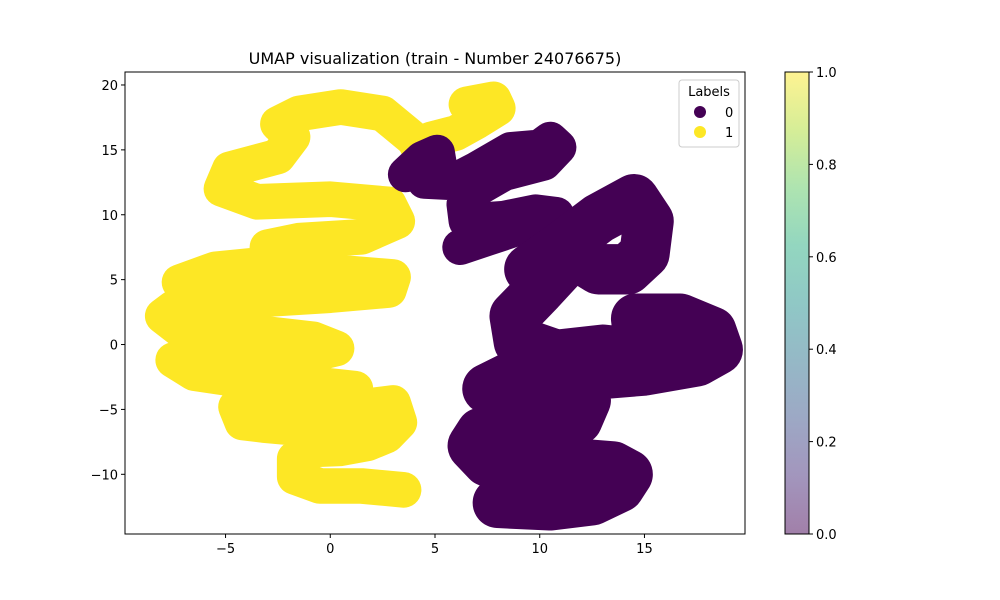 The image size is (1000, 600). What do you see at coordinates (826, 350) in the screenshot?
I see `colorbar-tick-label: 0.4` at bounding box center [826, 350].